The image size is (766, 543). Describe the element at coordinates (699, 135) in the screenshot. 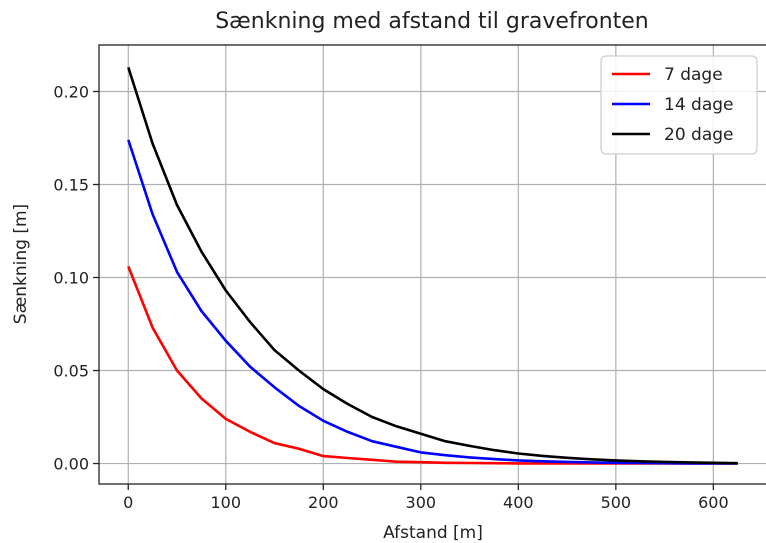

I see `legend-label: 20 dage` at that location.